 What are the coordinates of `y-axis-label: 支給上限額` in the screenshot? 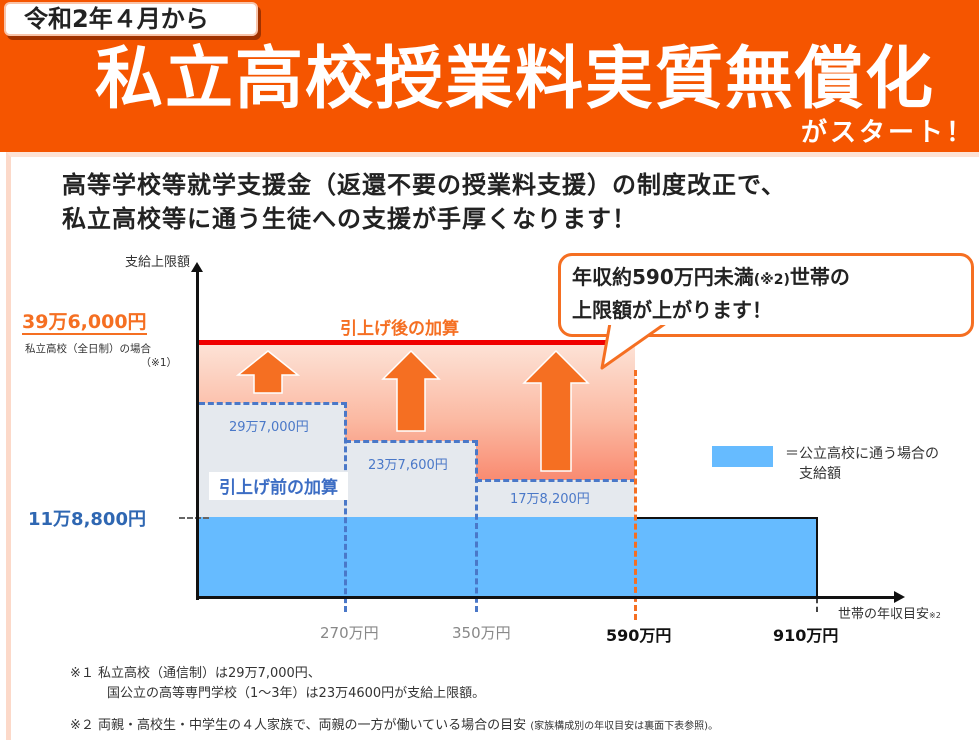 It's located at (158, 262).